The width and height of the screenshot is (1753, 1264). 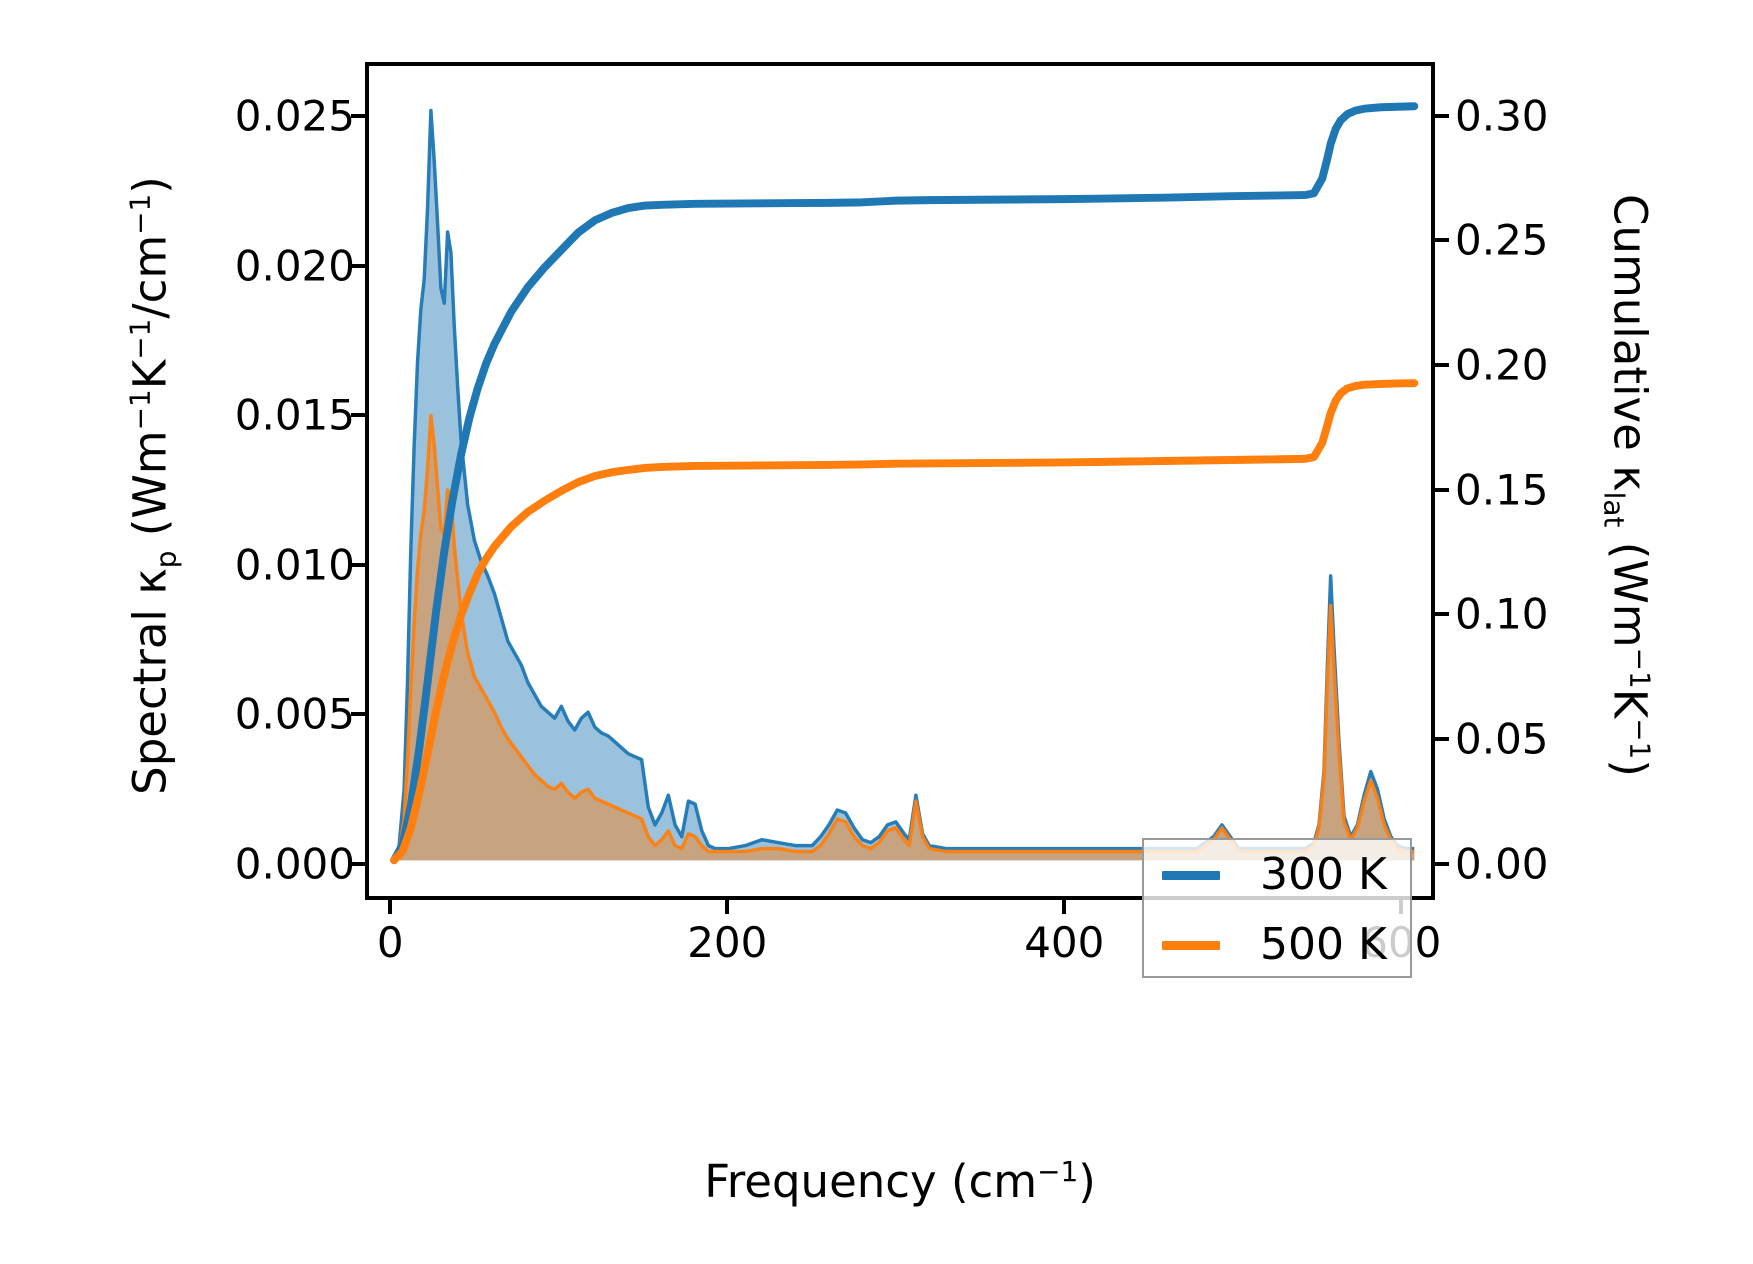 I want to click on y-tick-label-right-5: 0.25, so click(x=1502, y=240).